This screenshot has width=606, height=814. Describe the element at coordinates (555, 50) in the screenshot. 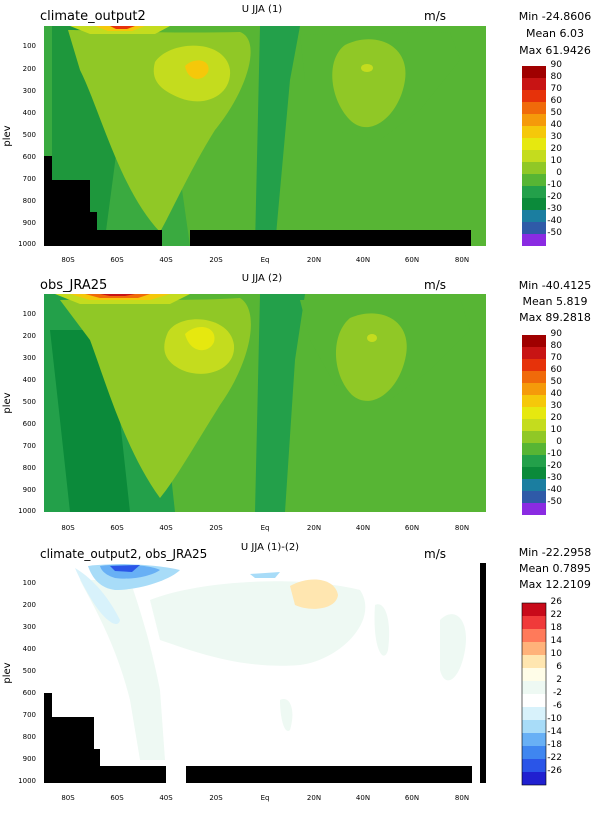

I see `stat-max: Max 61.9426` at that location.